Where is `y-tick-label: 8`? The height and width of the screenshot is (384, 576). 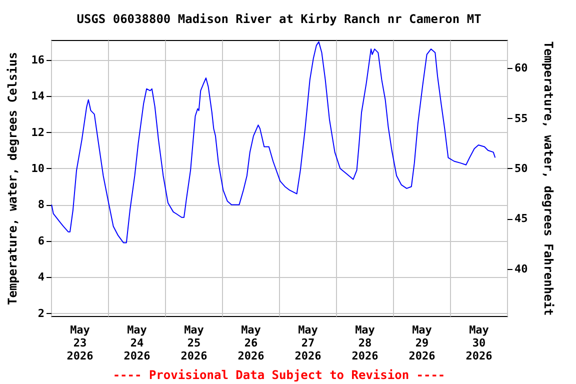 y-tick-label: 8 is located at coordinates (41, 205).